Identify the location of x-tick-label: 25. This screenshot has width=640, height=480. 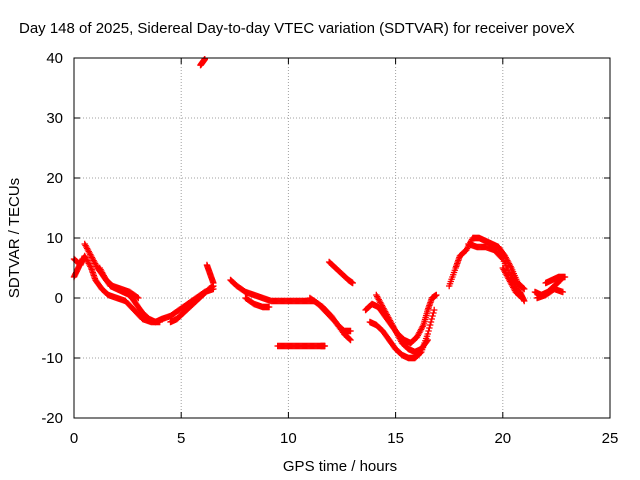
(610, 438).